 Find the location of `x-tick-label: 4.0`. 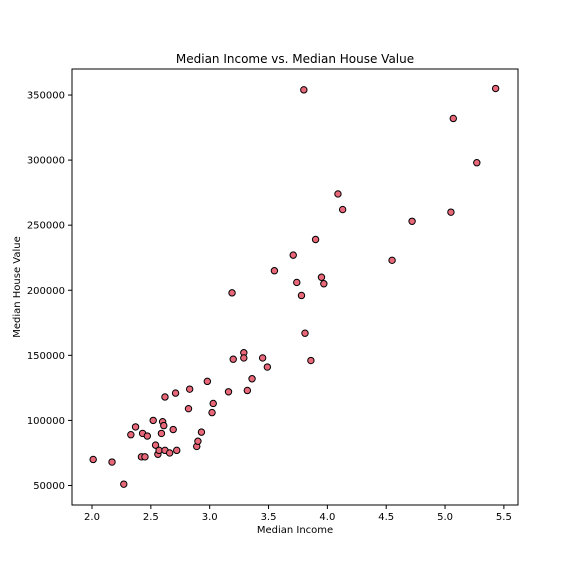

x-tick-label: 4.0 is located at coordinates (327, 517).